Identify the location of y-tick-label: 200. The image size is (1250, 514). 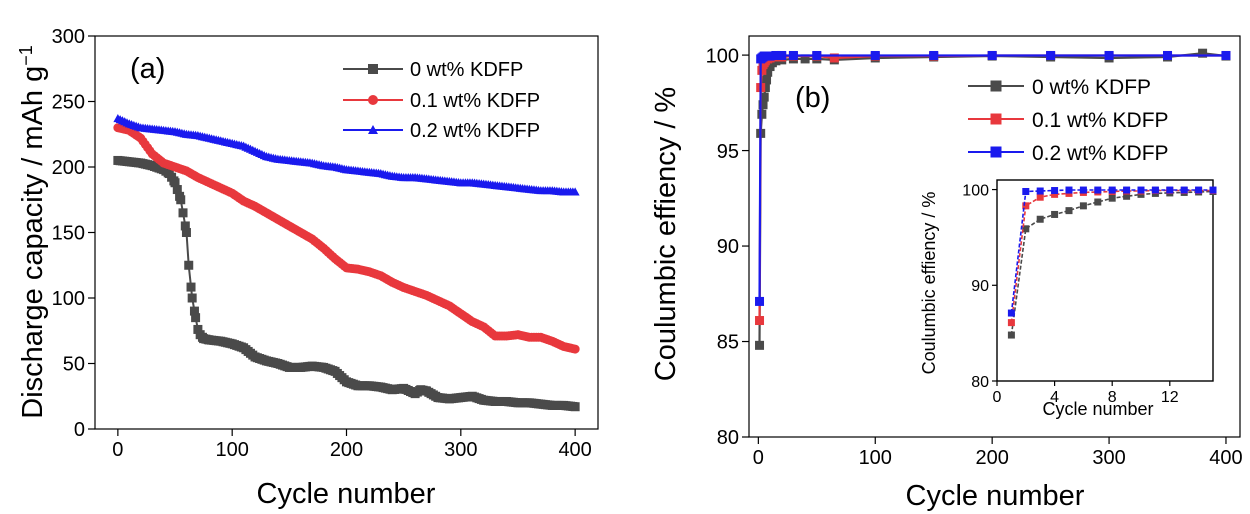
(68, 168).